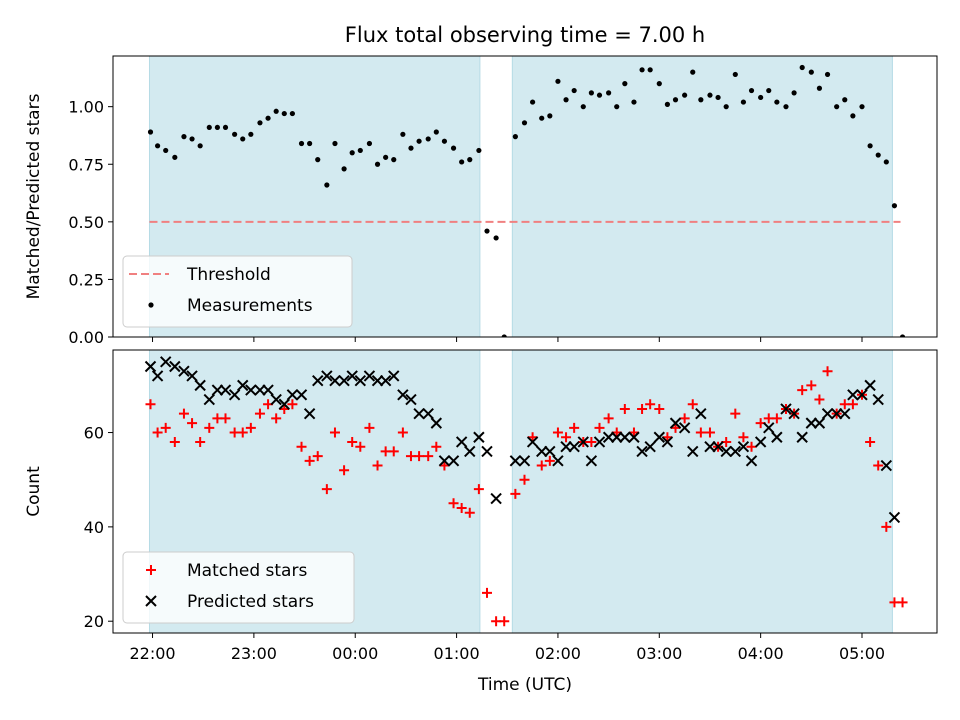  I want to click on y-tick-label: 40, so click(94, 527).